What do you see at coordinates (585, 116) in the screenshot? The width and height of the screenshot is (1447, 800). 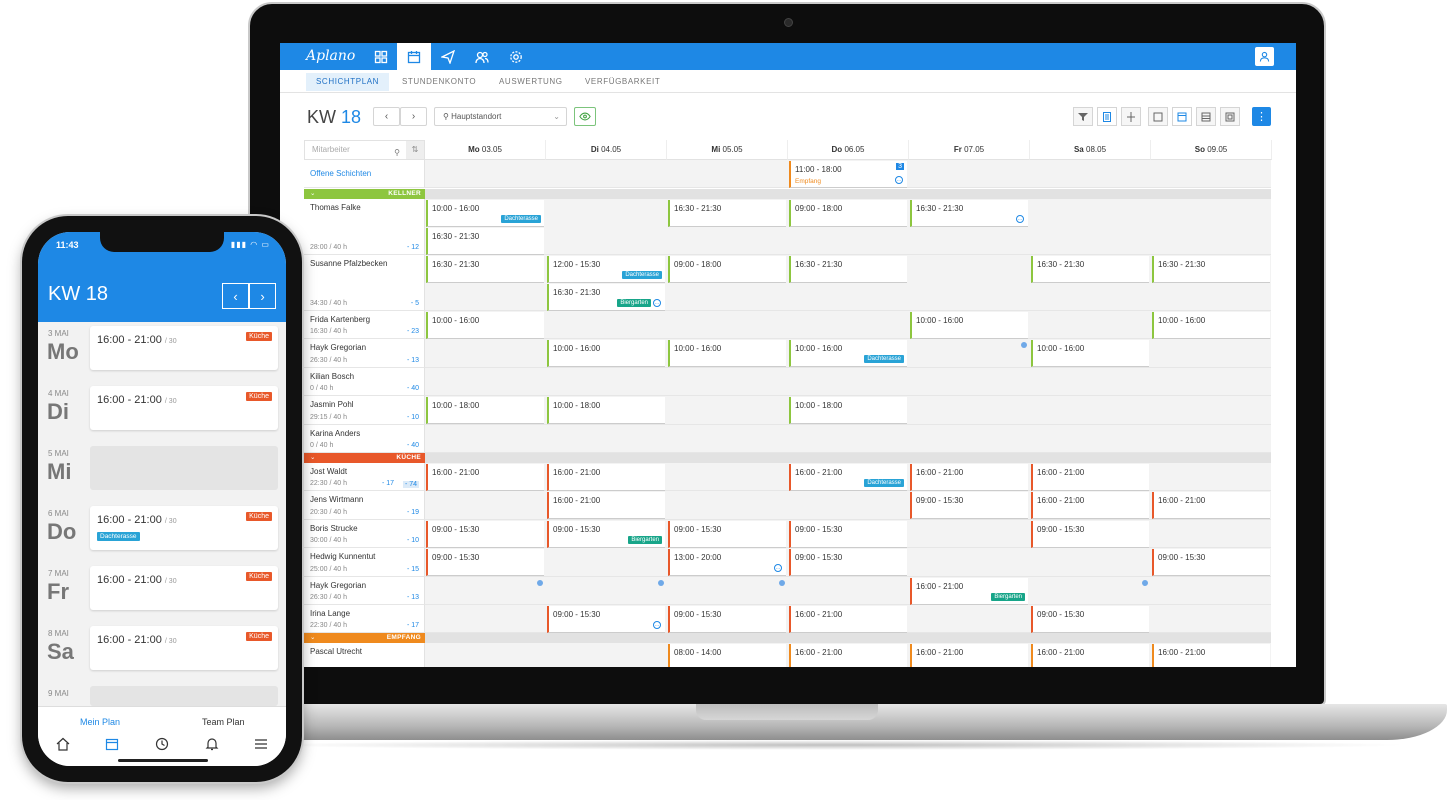 I see `visibility-toggle-button` at bounding box center [585, 116].